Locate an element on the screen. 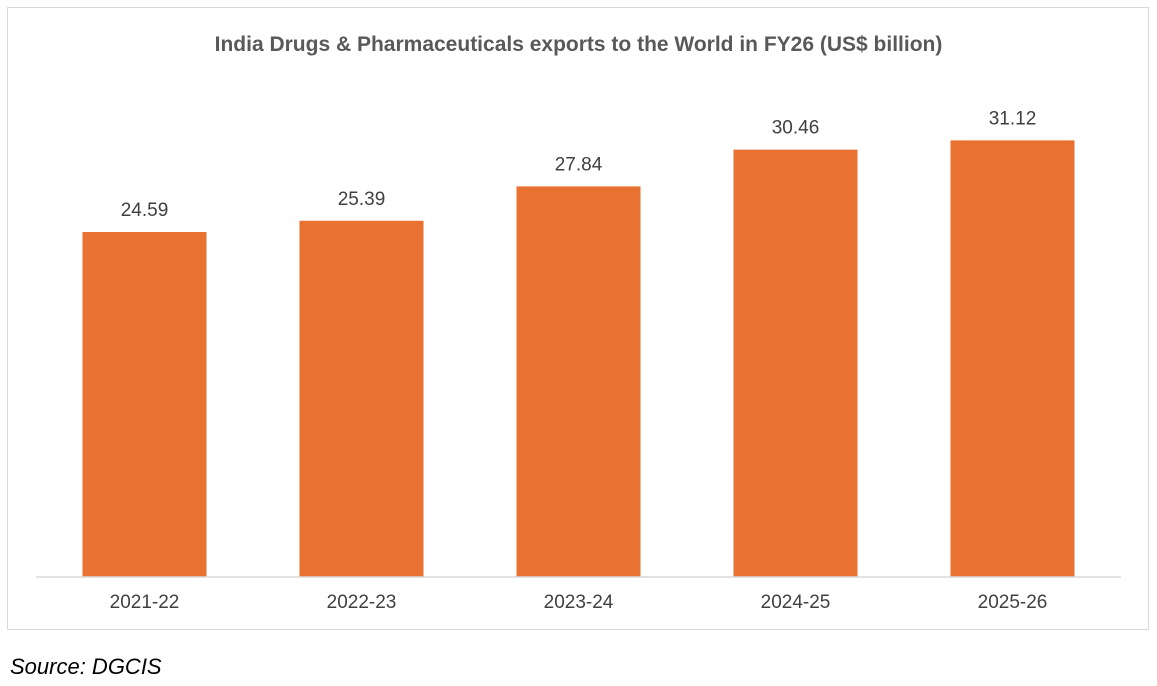  x-tick-label-2023-24: 2023-24 is located at coordinates (579, 602).